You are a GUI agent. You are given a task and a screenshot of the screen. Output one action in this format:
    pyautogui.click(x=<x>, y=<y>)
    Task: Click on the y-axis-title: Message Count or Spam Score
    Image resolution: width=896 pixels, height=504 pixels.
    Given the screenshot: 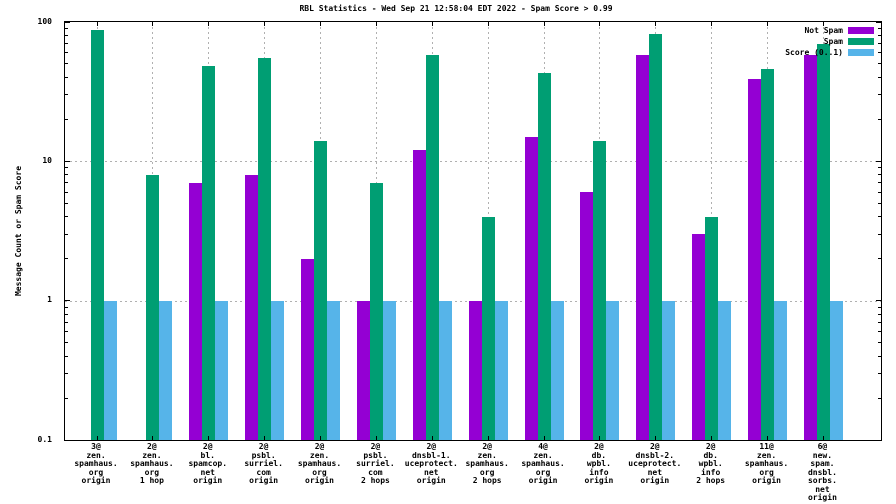 What is the action you would take?
    pyautogui.click(x=18, y=231)
    